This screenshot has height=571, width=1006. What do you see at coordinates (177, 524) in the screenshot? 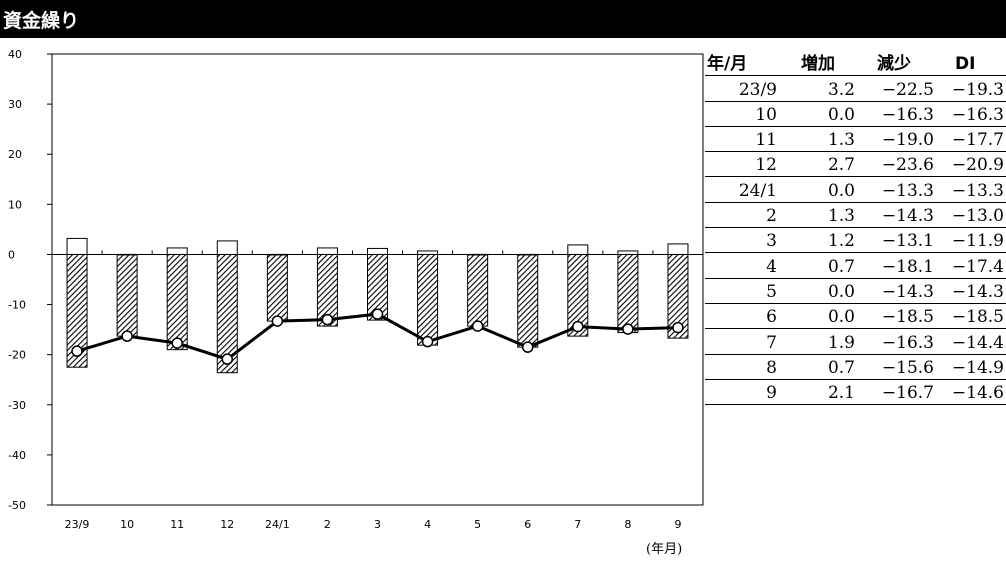
I see `x-tick-label: 11` at bounding box center [177, 524].